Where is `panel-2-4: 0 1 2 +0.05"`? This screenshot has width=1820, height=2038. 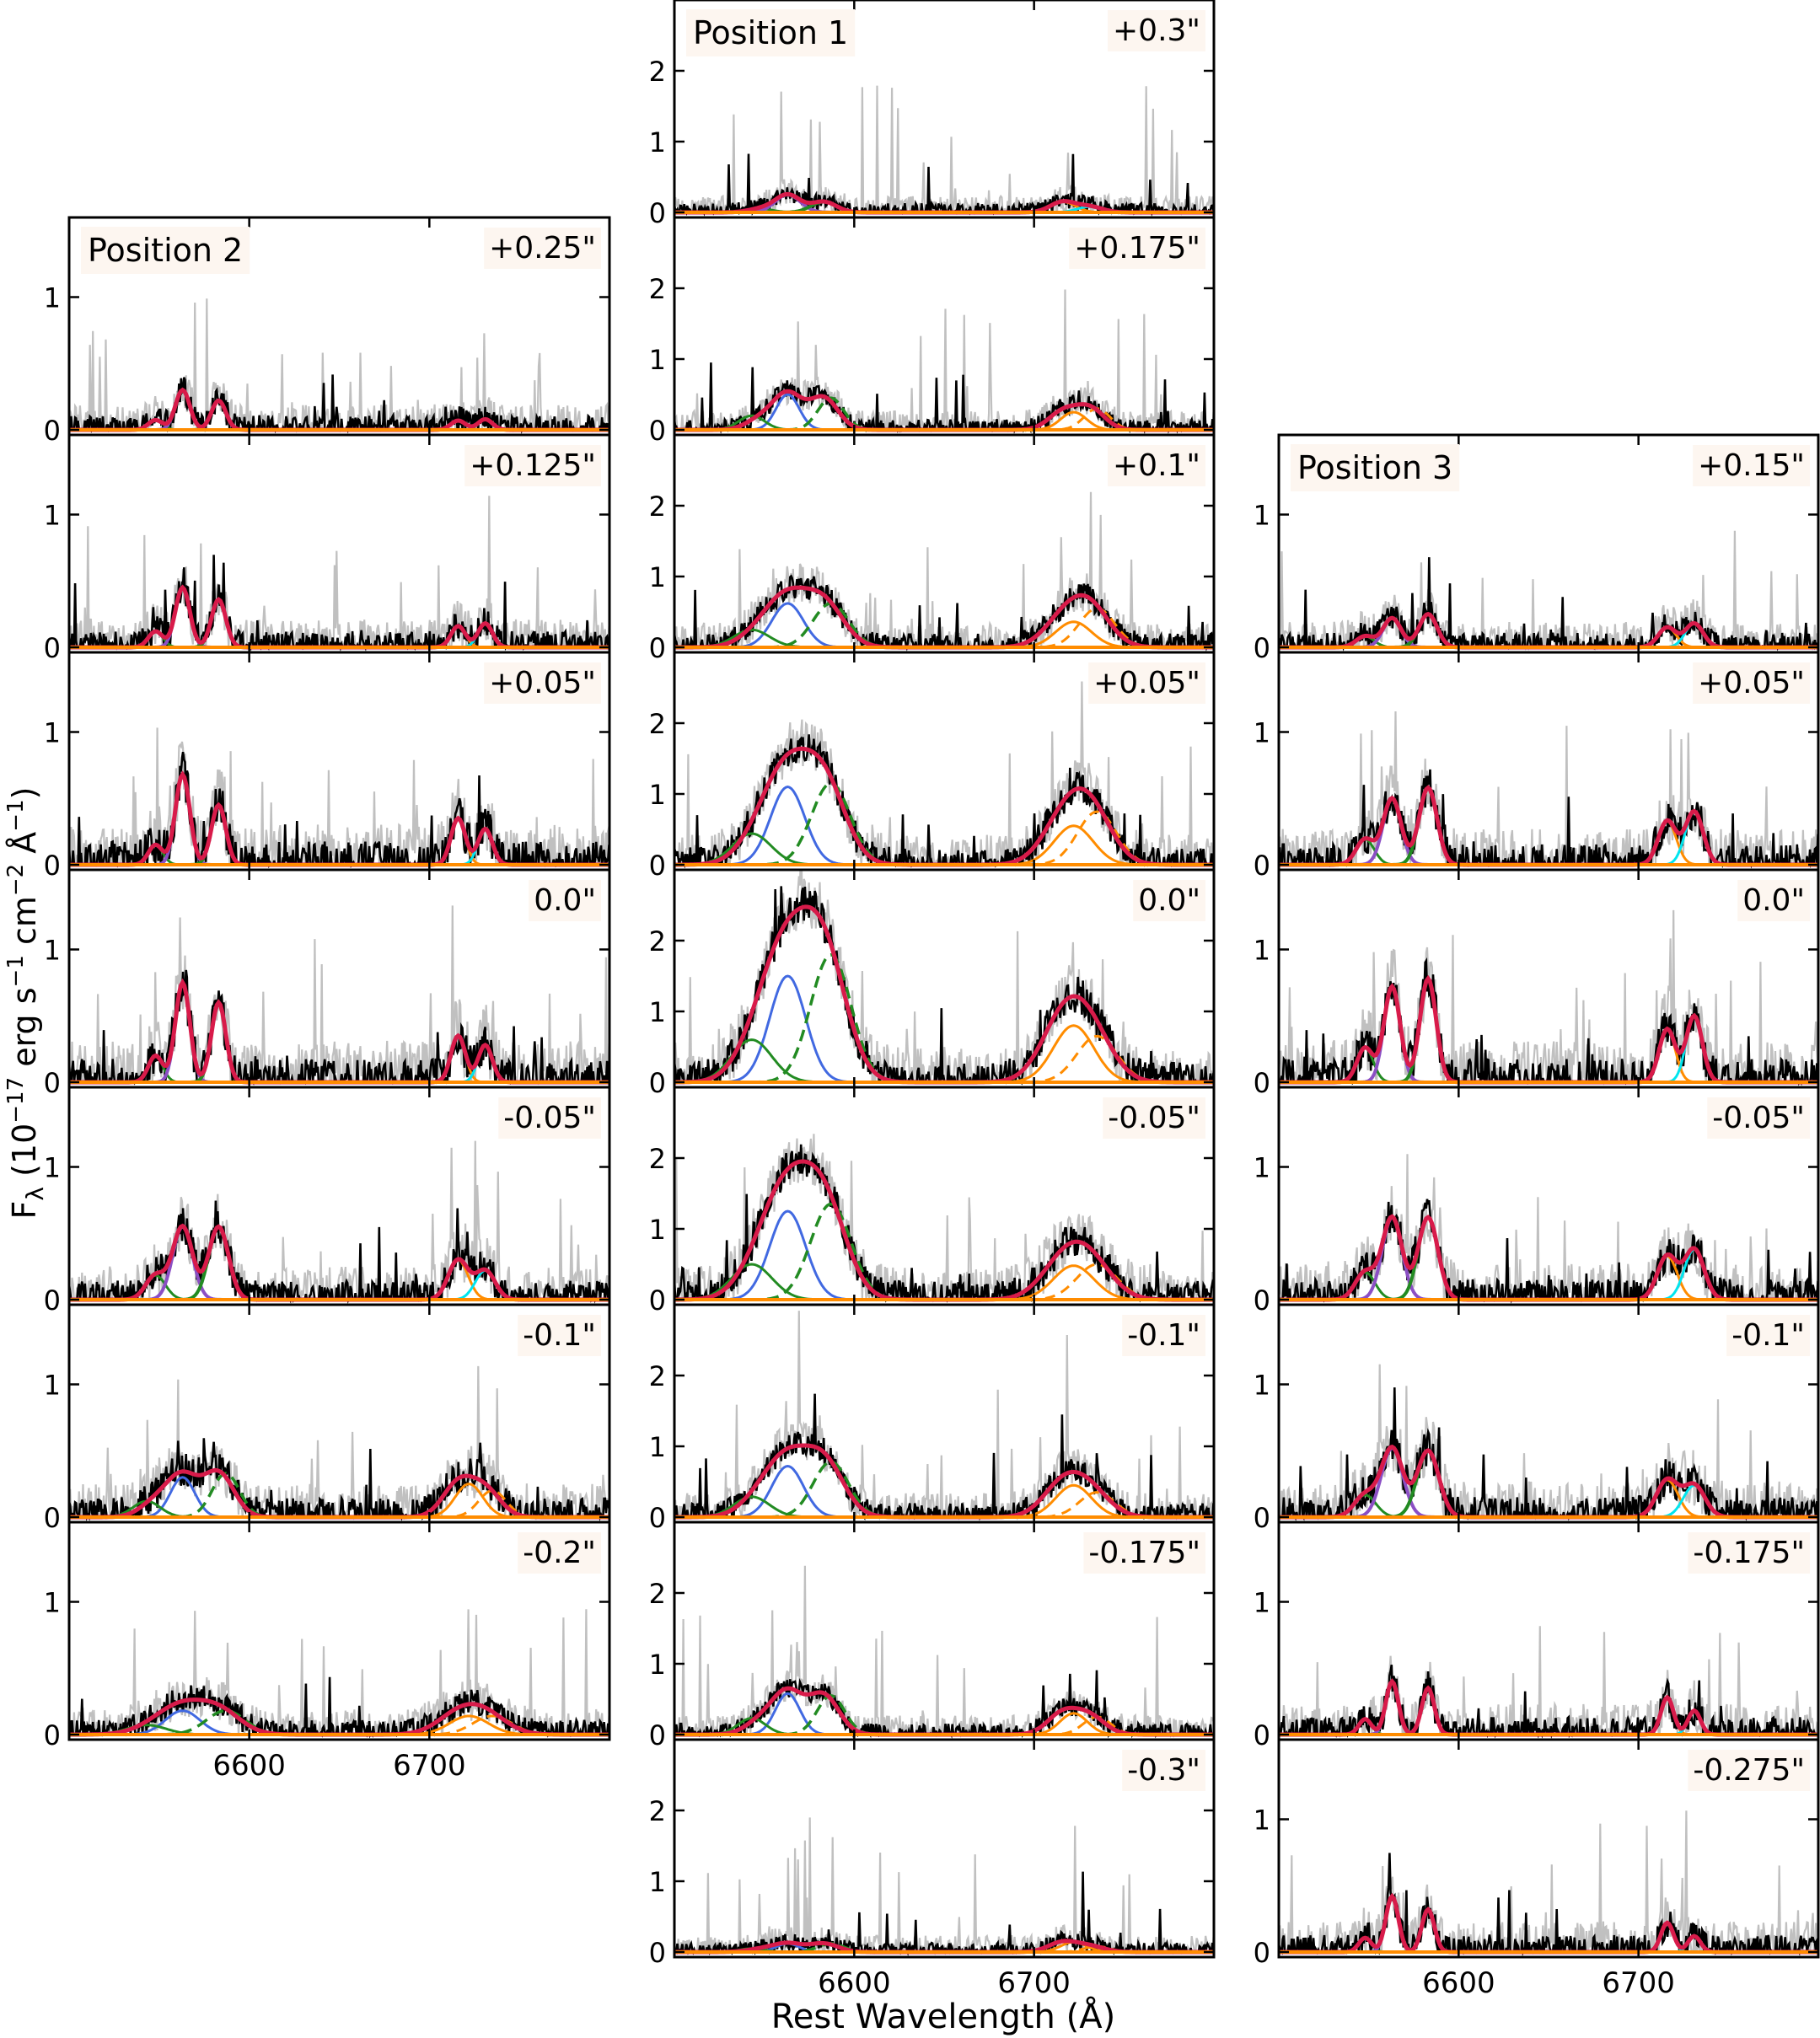
panel-2-4: 0 1 2 +0.05" is located at coordinates (932, 766).